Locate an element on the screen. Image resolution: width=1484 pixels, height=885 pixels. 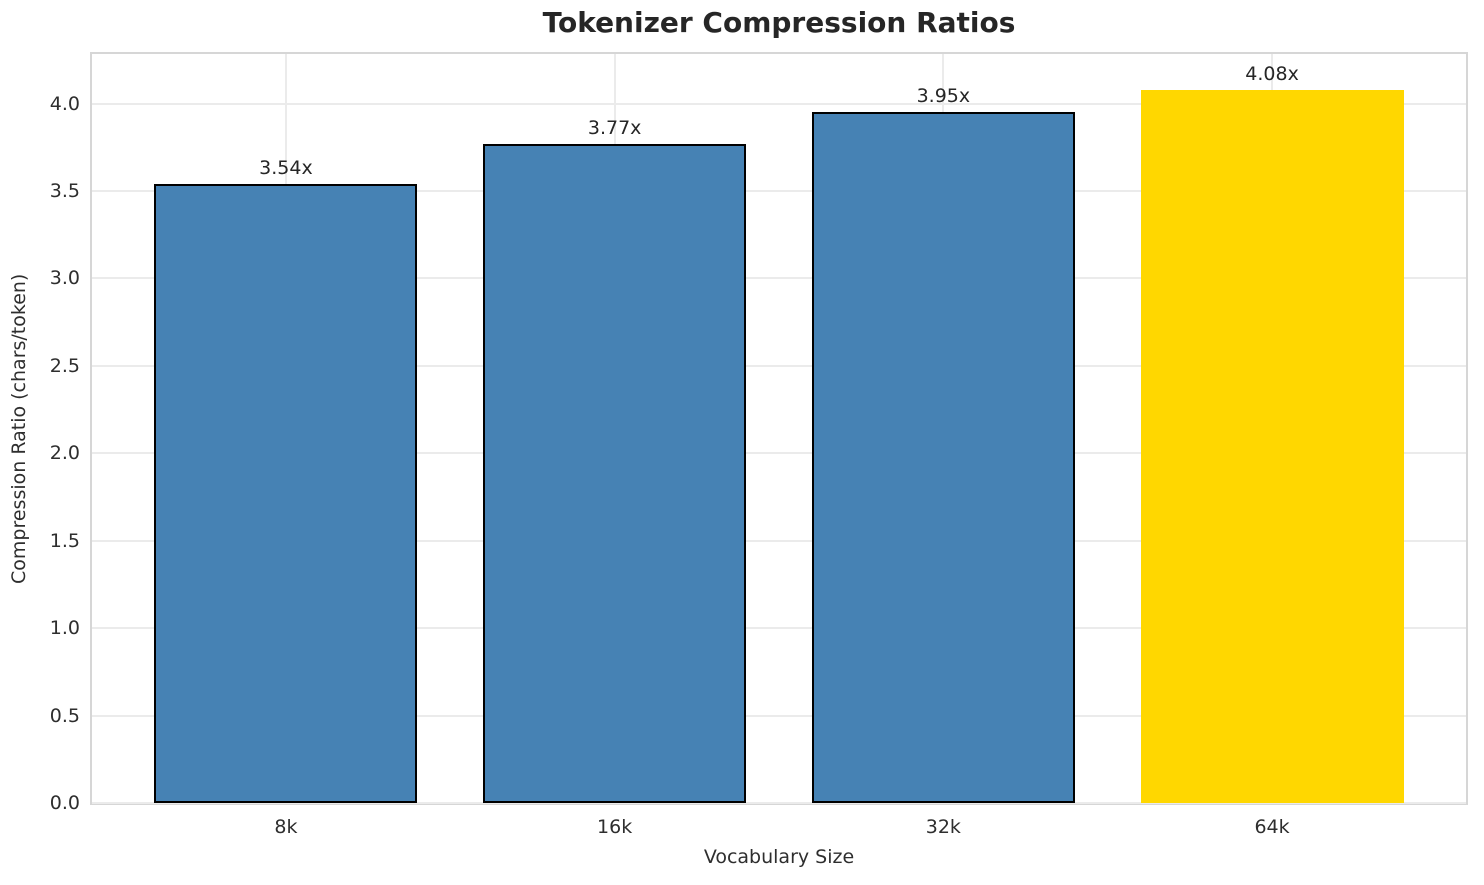
y-tick-label: 4.0 is located at coordinates (64, 103).